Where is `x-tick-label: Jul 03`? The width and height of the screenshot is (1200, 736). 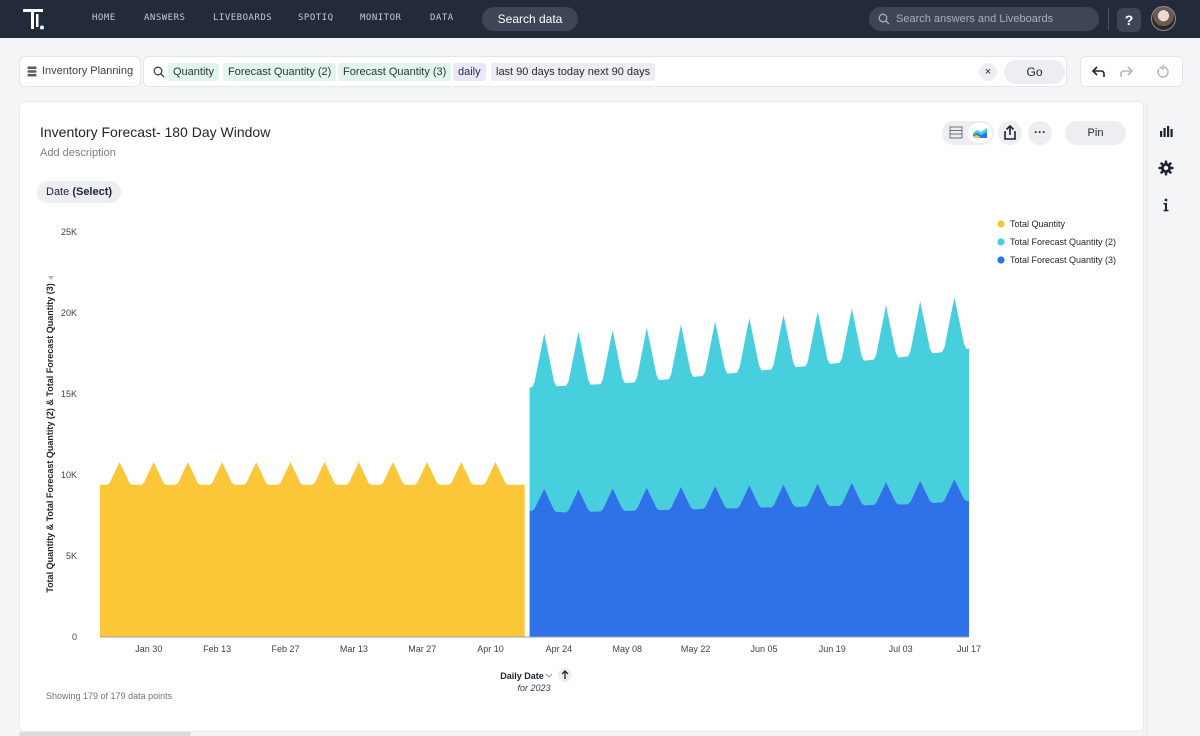
x-tick-label: Jul 03 is located at coordinates (901, 649).